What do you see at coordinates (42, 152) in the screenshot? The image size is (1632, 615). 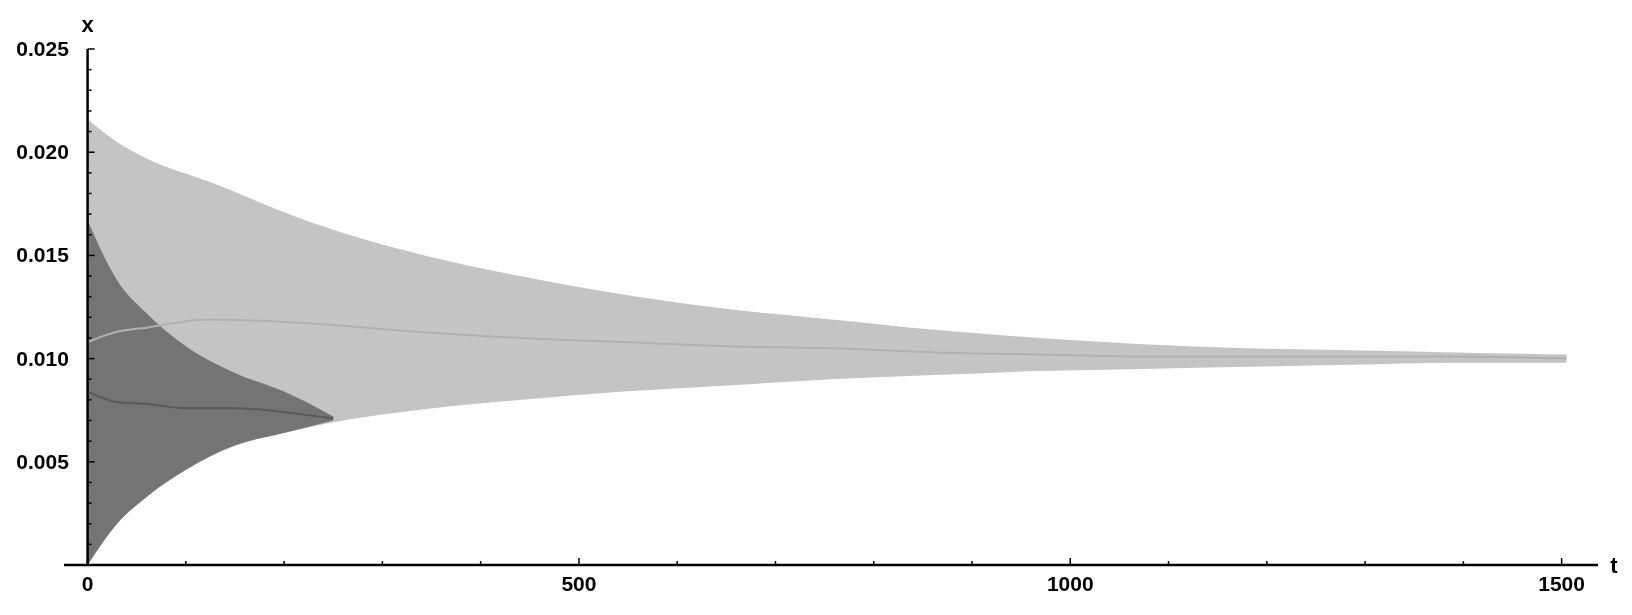 I see `y-tick-label: 0.020` at bounding box center [42, 152].